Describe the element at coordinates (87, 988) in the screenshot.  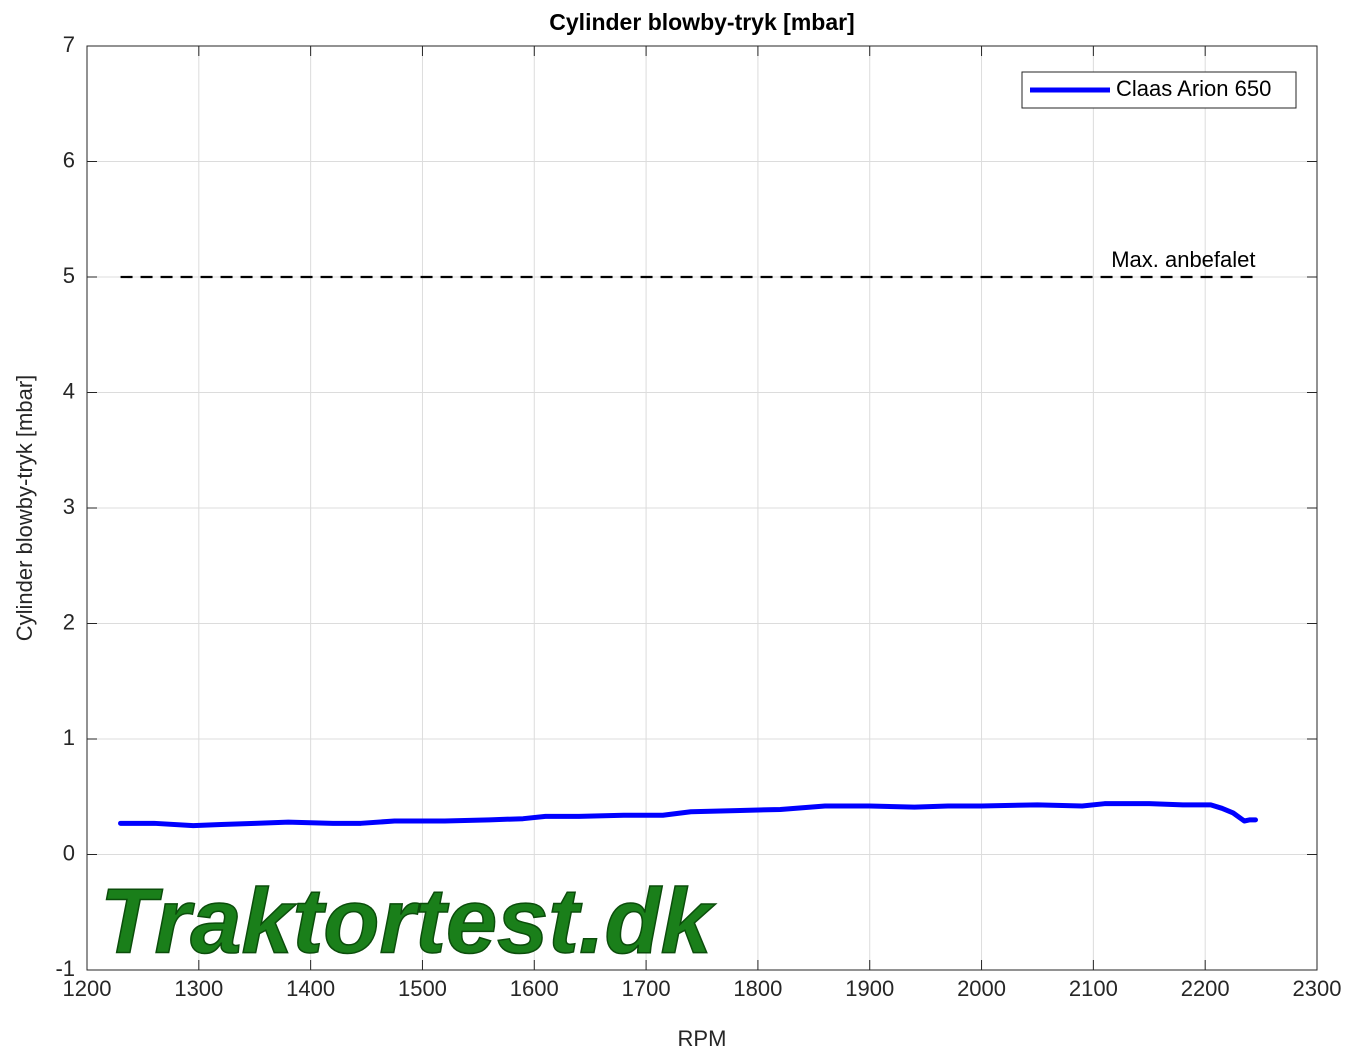
I see `x-tick-label: 1200` at that location.